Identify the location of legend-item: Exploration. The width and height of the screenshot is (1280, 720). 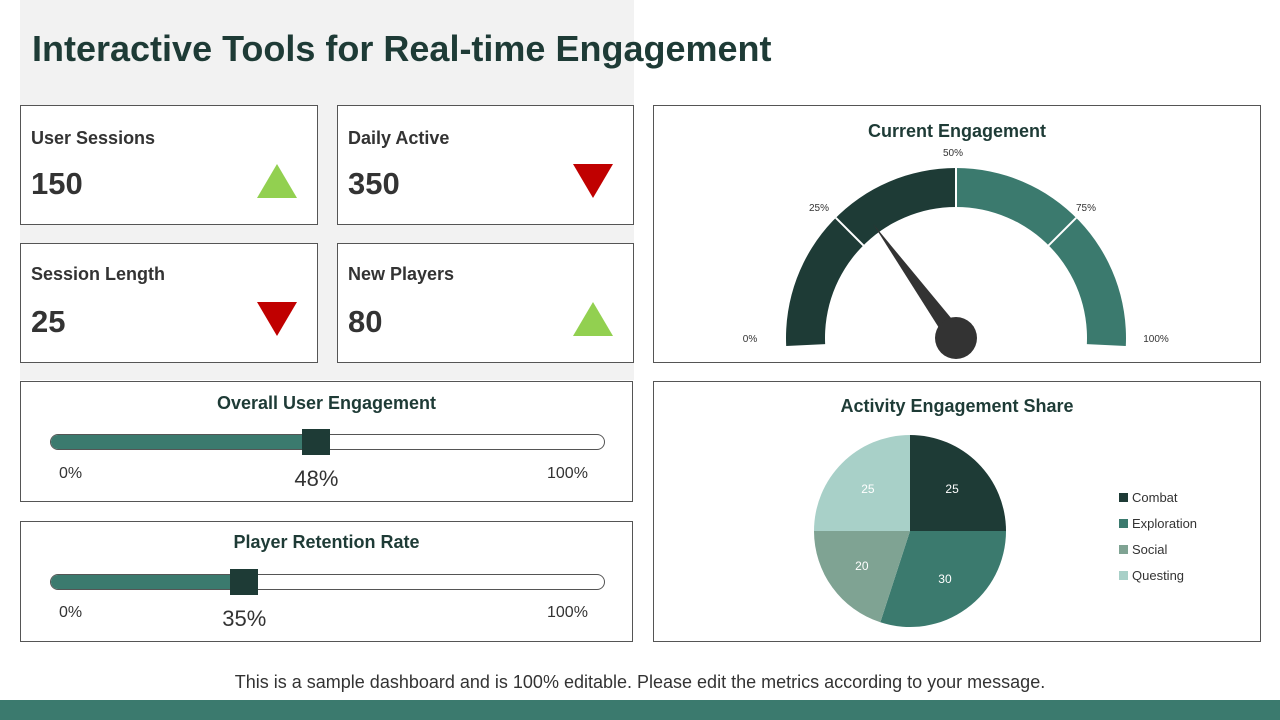
(1158, 523).